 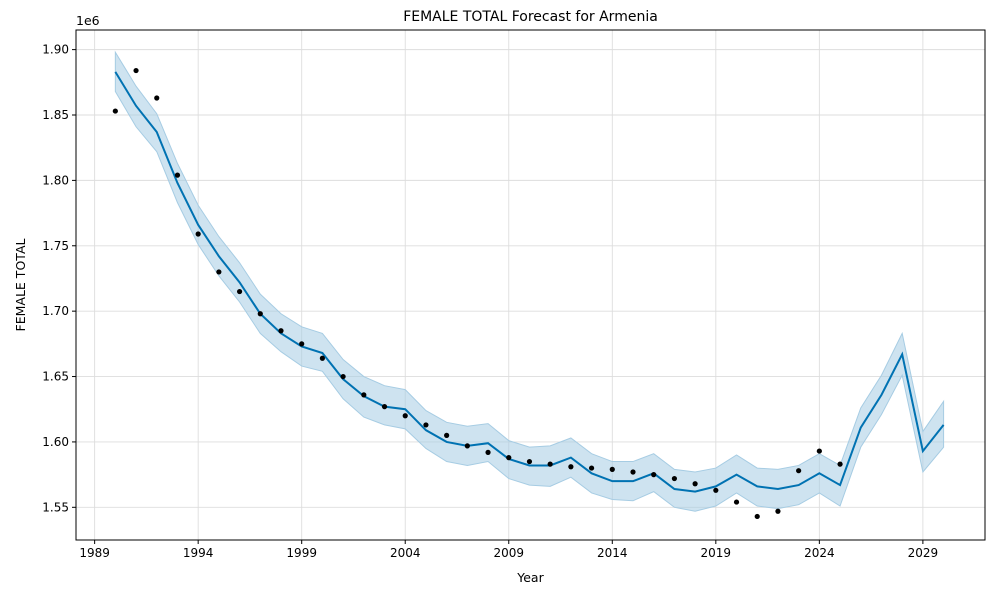 I want to click on x-tick-label: 2004, so click(x=405, y=553).